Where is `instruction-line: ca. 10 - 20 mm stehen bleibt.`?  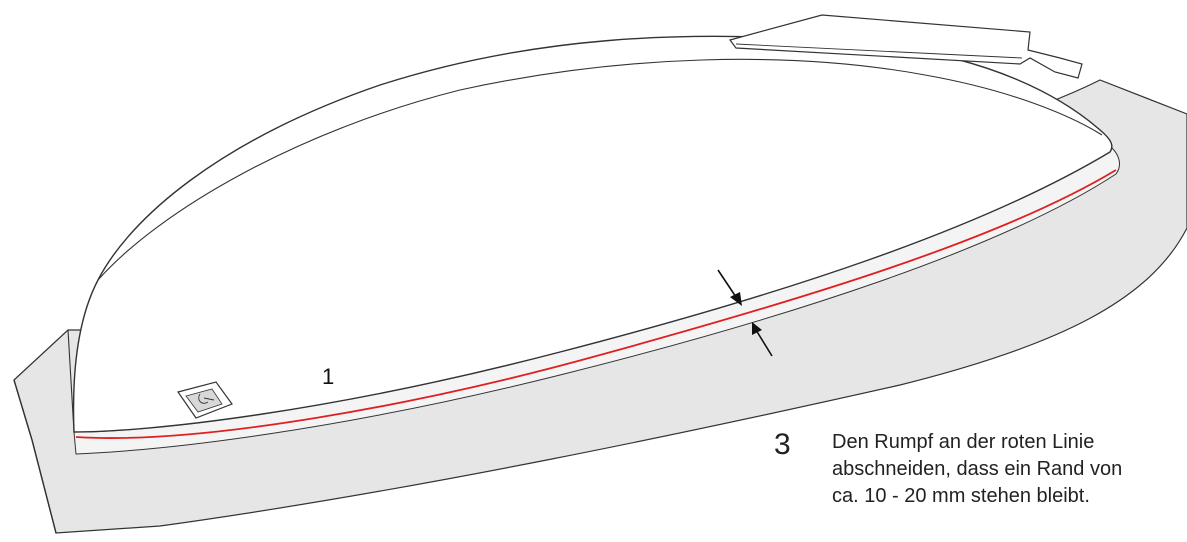
instruction-line: ca. 10 - 20 mm stehen bleibt. is located at coordinates (961, 496).